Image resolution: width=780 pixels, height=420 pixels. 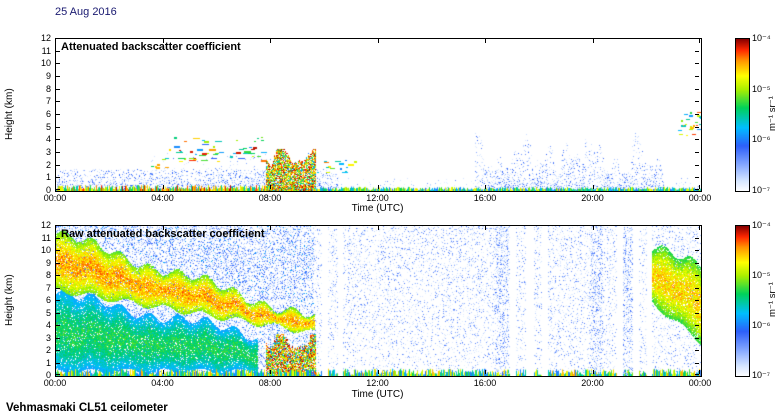 What do you see at coordinates (377, 208) in the screenshot?
I see `x-axis-label-top: Time (UTC)` at bounding box center [377, 208].